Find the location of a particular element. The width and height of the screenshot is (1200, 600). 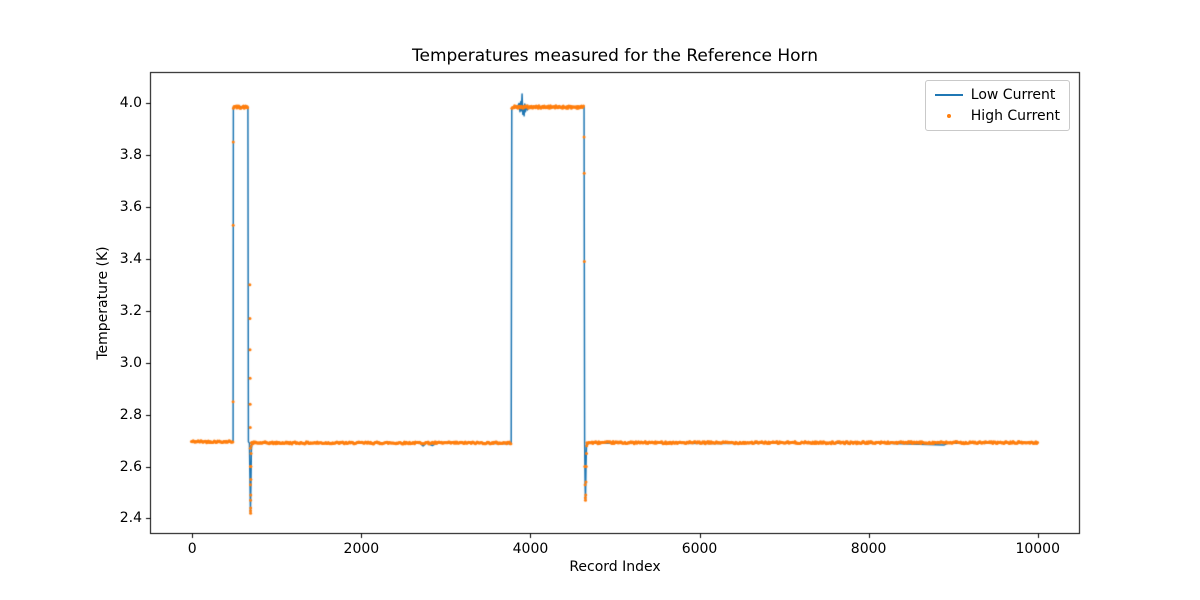

y-tick-label: 2.4 is located at coordinates (130, 518).